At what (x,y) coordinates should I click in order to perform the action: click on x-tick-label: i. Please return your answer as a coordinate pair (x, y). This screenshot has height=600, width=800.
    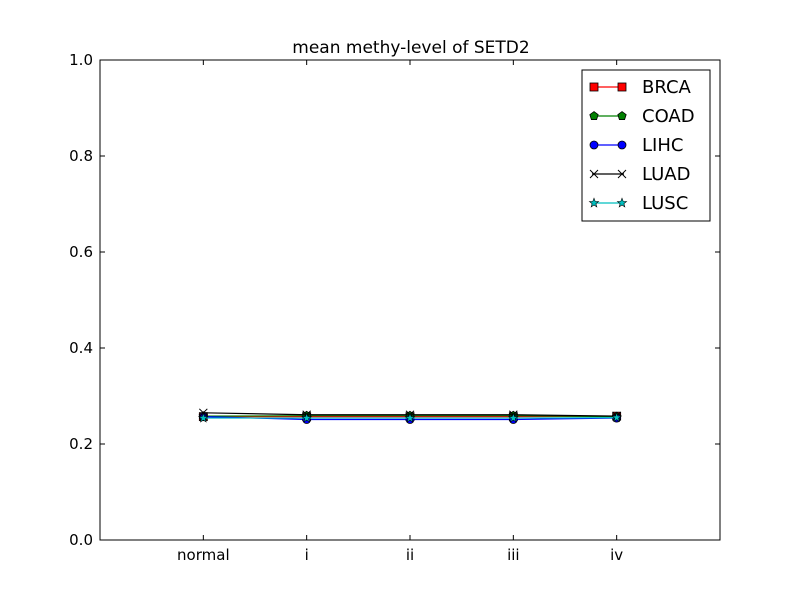
    Looking at the image, I should click on (307, 555).